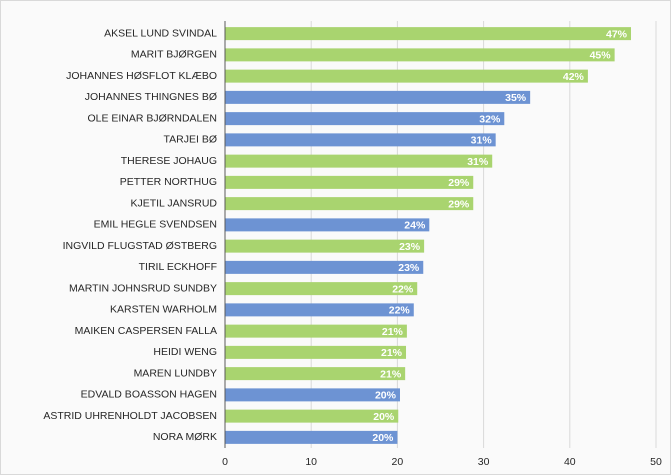 The image size is (671, 475). What do you see at coordinates (185, 352) in the screenshot?
I see `y-tick-label: HEIDI WENG` at bounding box center [185, 352].